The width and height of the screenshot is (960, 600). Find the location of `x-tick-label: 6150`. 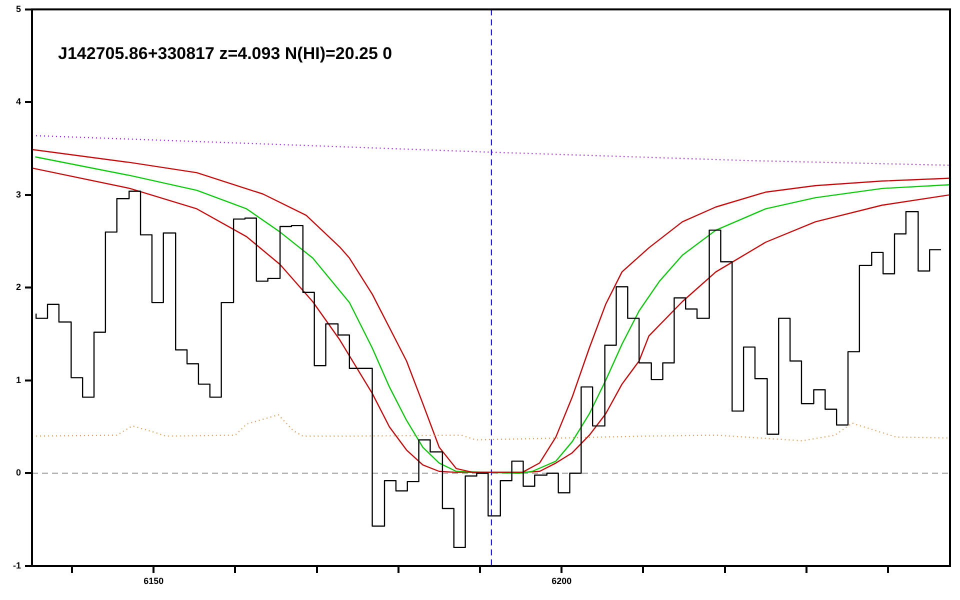

x-tick-label: 6150 is located at coordinates (154, 581).